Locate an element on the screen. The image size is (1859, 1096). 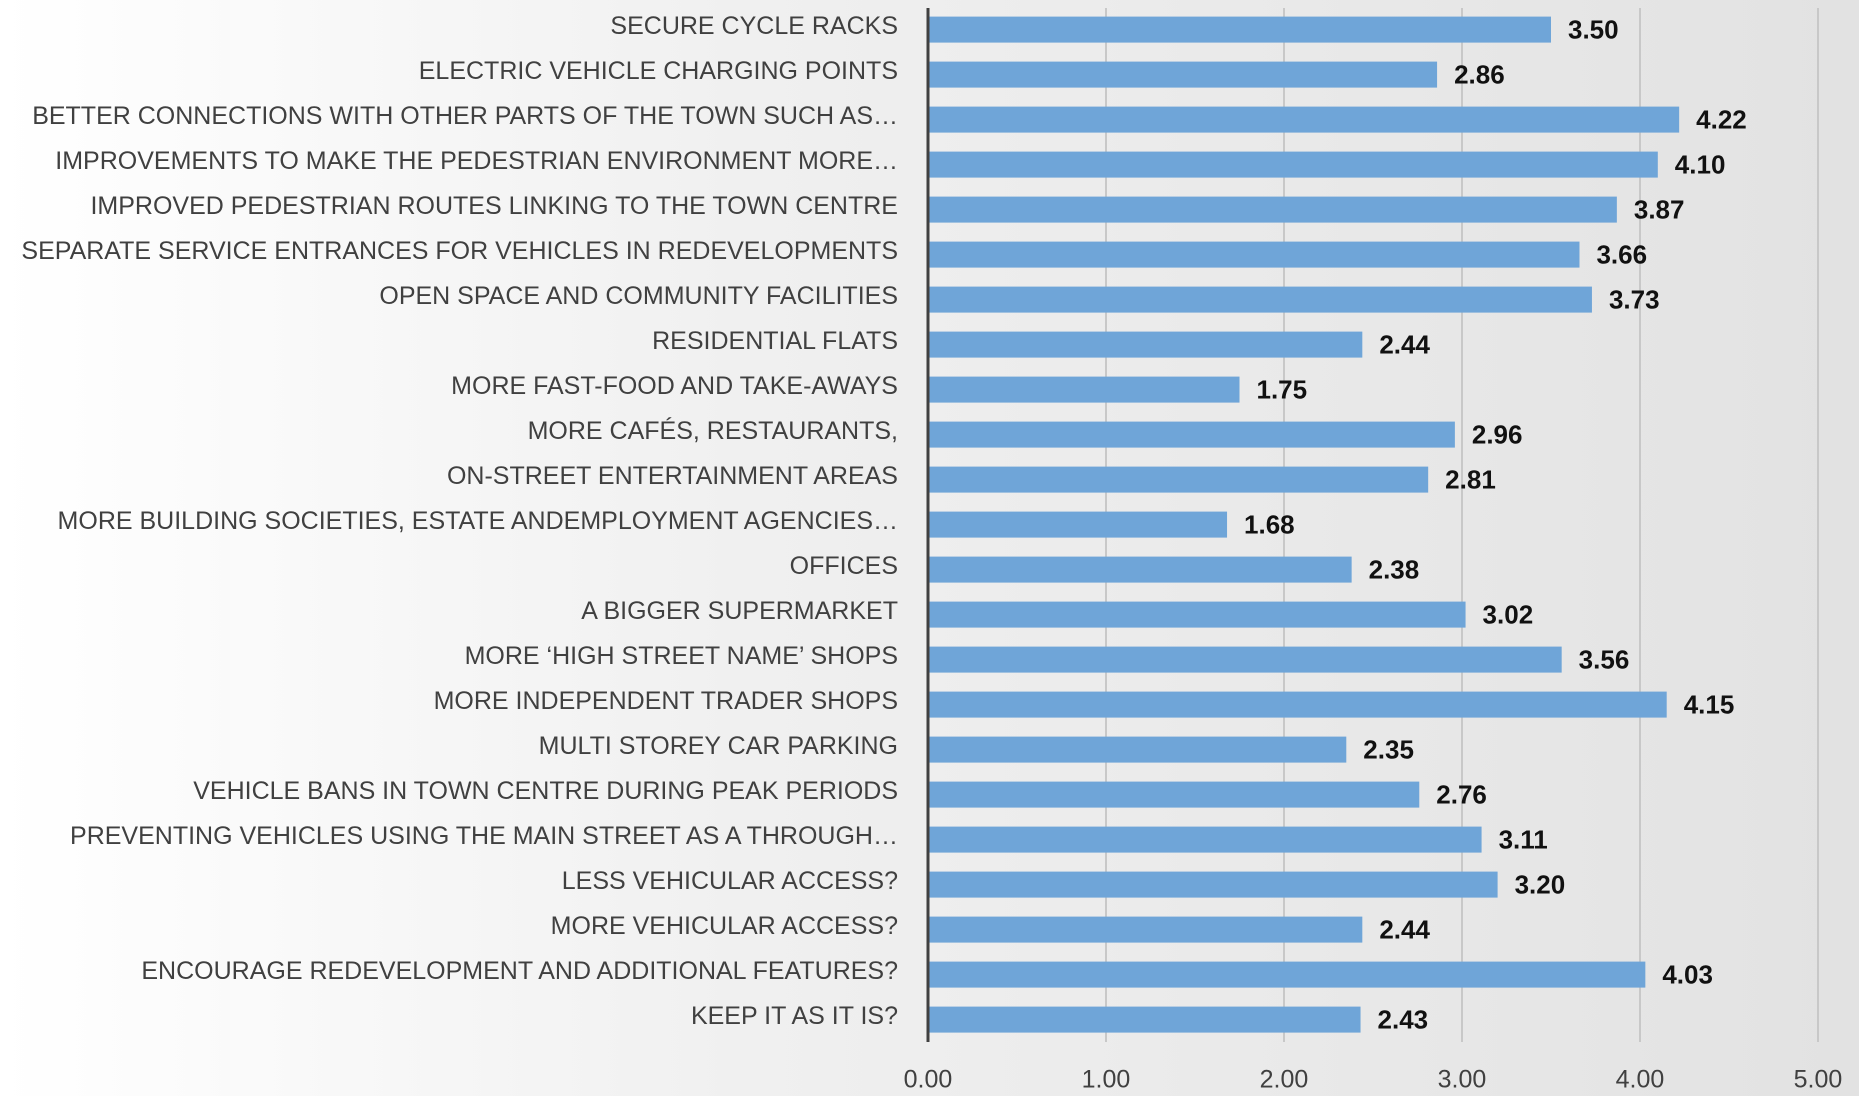
y-tick-label: MULTI STOREY CAR PARKING is located at coordinates (718, 746).